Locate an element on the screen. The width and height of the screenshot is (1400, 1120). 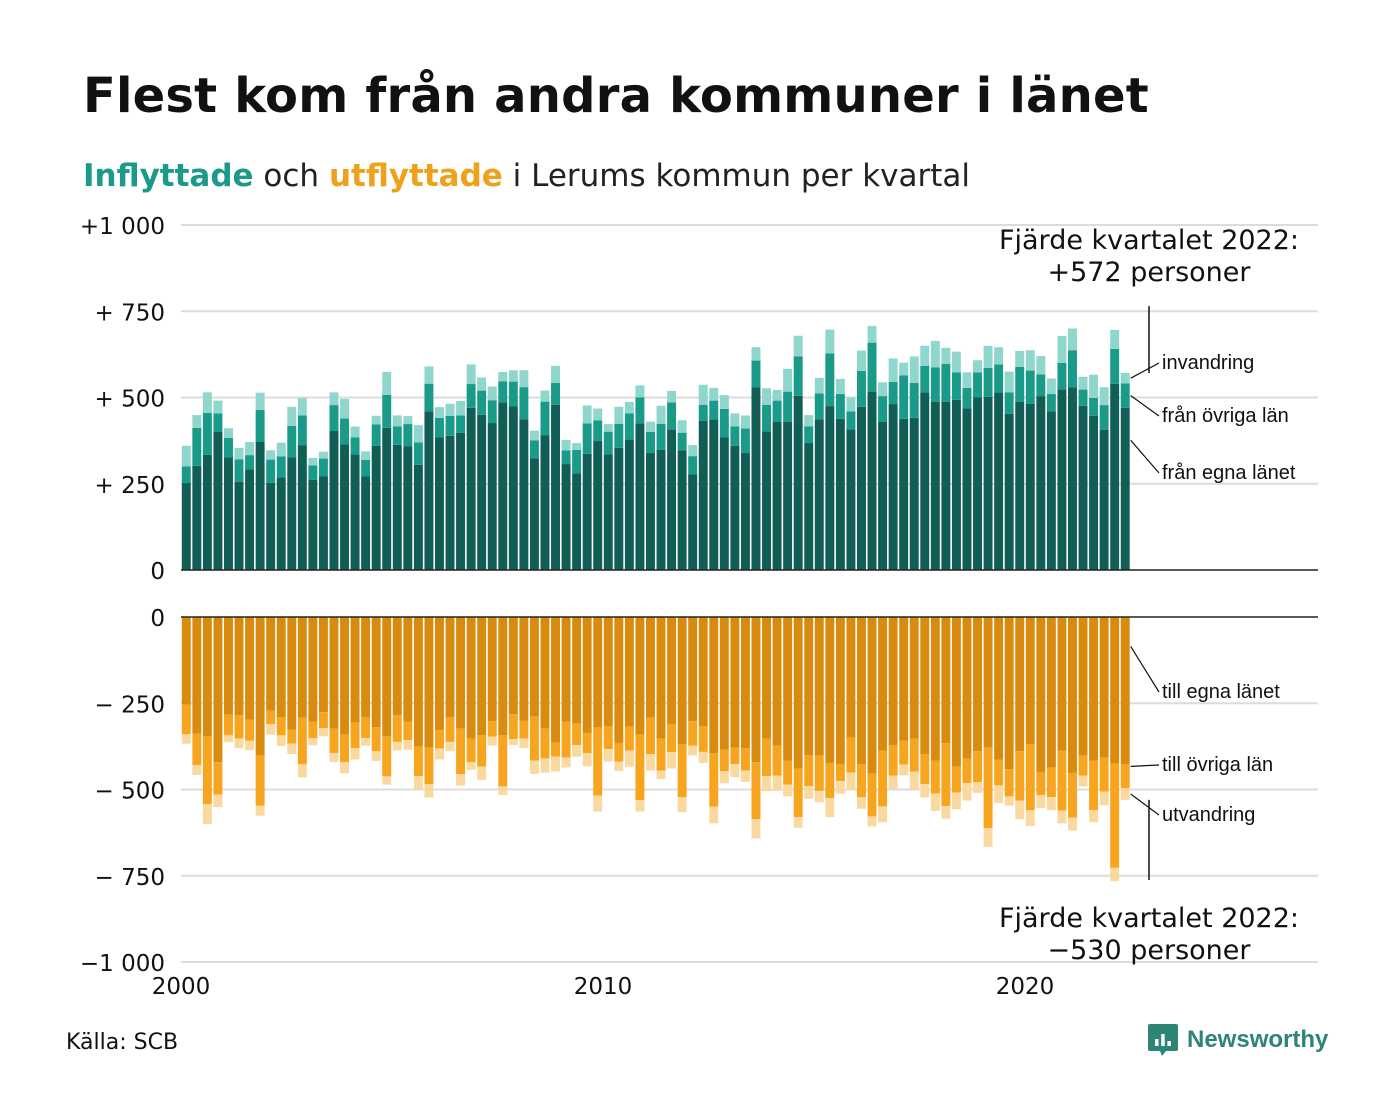
label-utvandring: utvandring is located at coordinates (1208, 815).